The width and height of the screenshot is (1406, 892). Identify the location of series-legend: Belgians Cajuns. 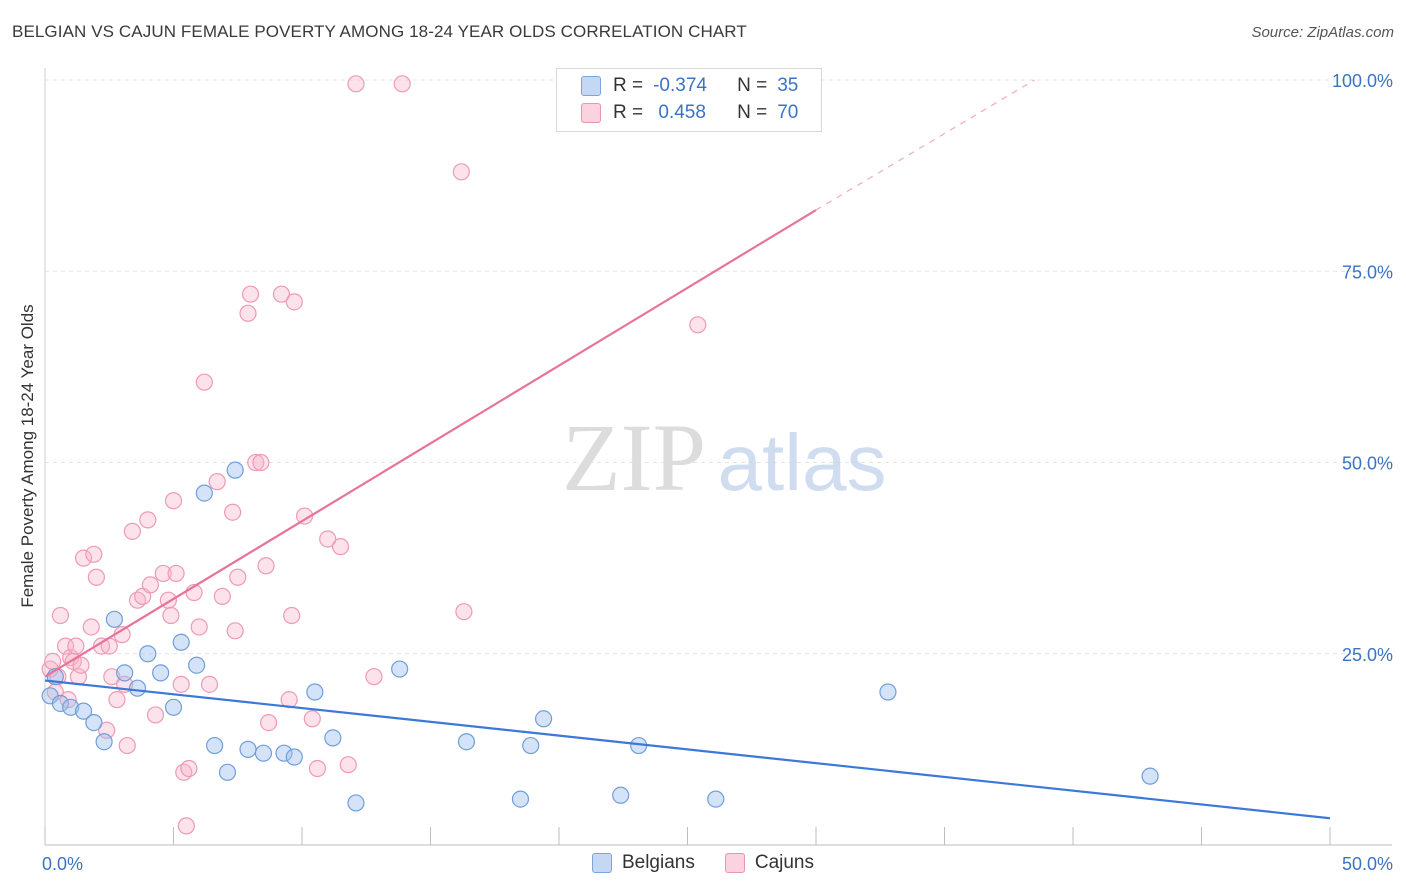
(703, 863).